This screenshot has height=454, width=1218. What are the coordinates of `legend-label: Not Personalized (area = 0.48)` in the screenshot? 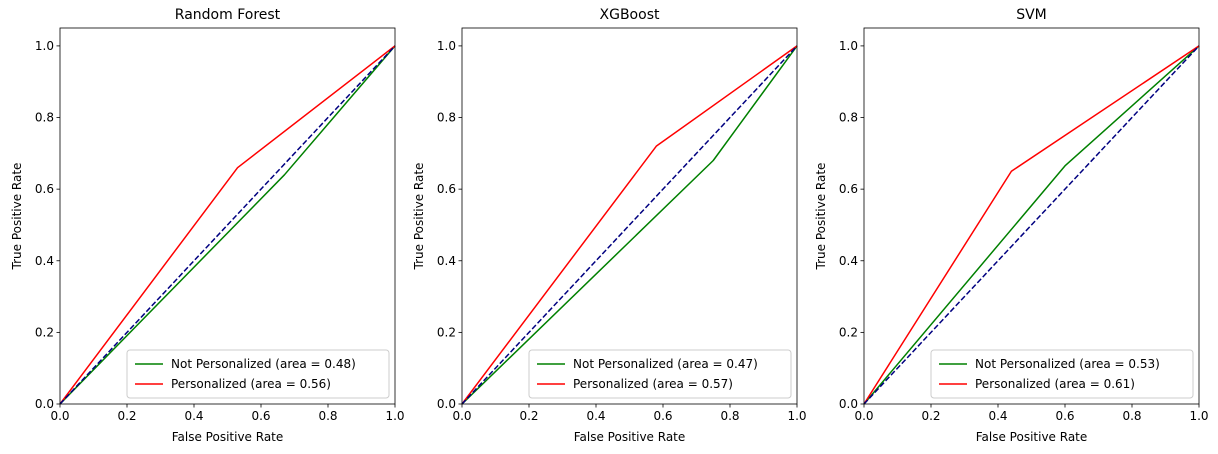 It's located at (263, 364).